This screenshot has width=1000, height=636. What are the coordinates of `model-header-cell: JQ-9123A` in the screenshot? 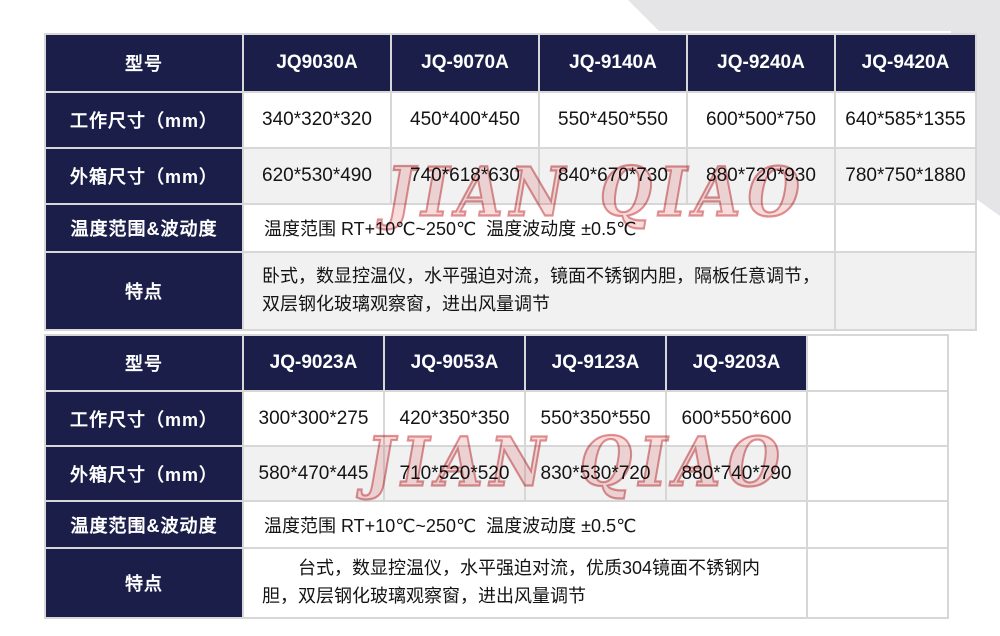 It's located at (595, 363).